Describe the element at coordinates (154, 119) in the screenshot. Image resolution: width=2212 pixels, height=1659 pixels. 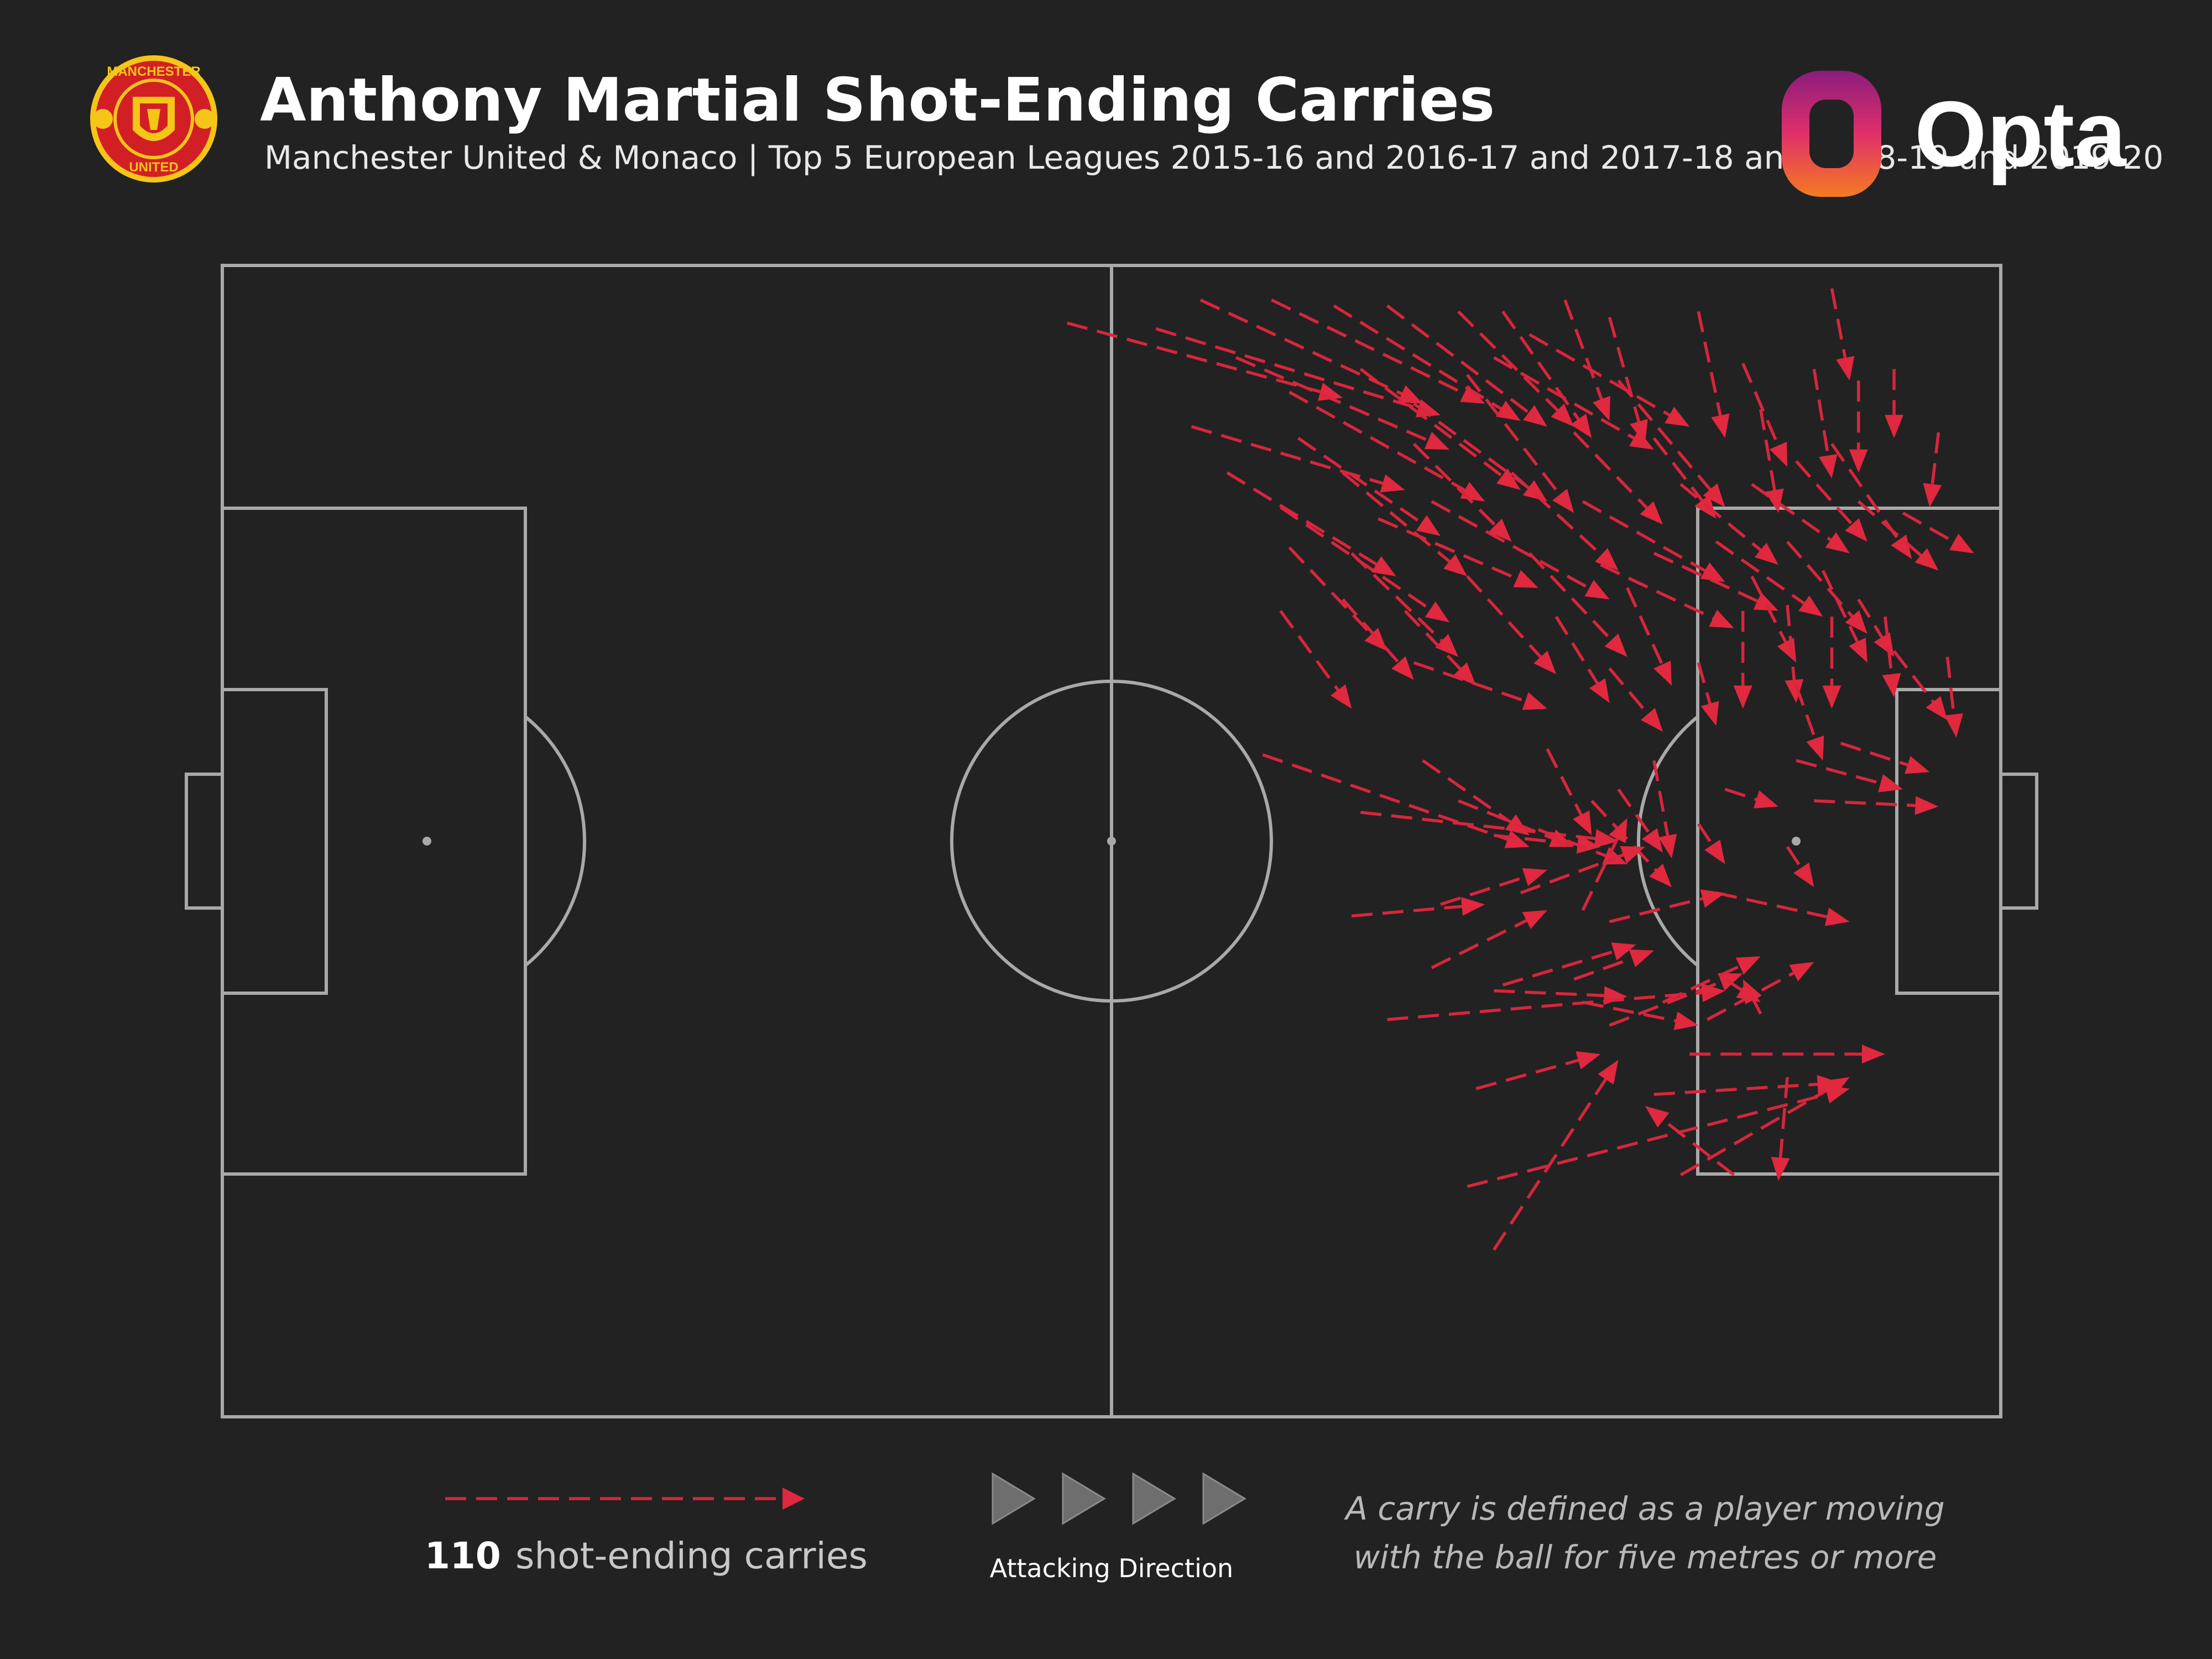
I see `club-crest-icon: MANCHESTER UNITED` at that location.